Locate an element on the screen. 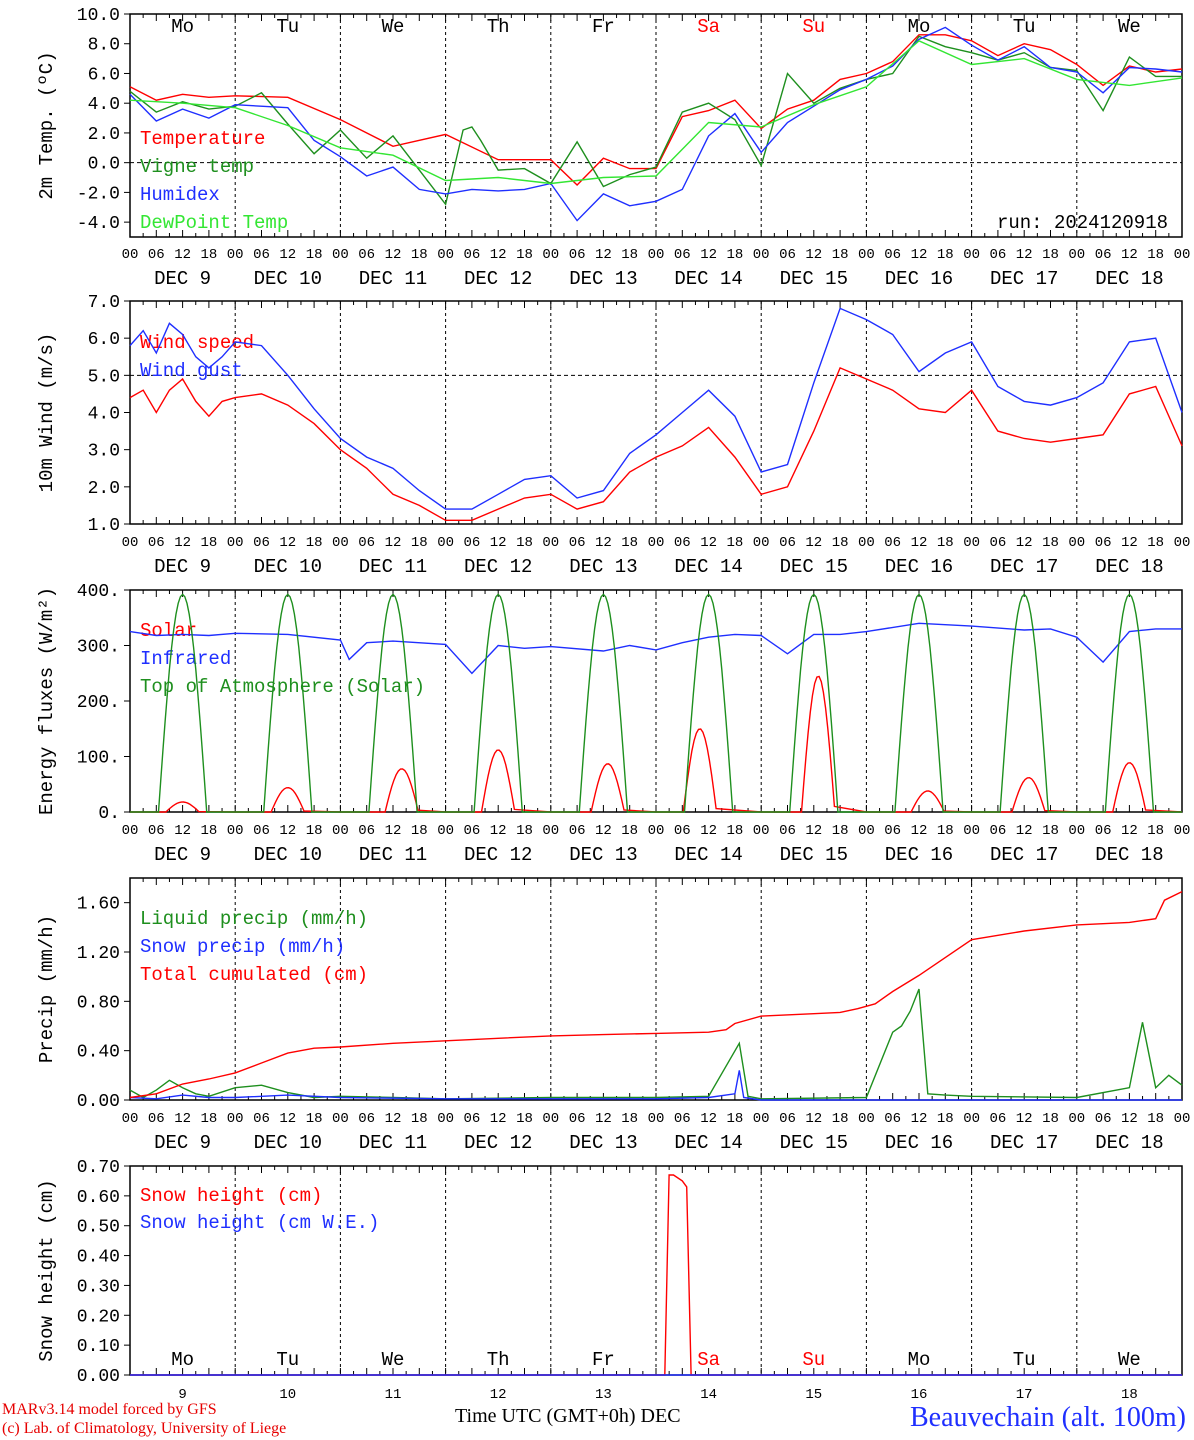 The height and width of the screenshot is (1440, 1194). y-tick-label: 0.40 is located at coordinates (98, 1053).